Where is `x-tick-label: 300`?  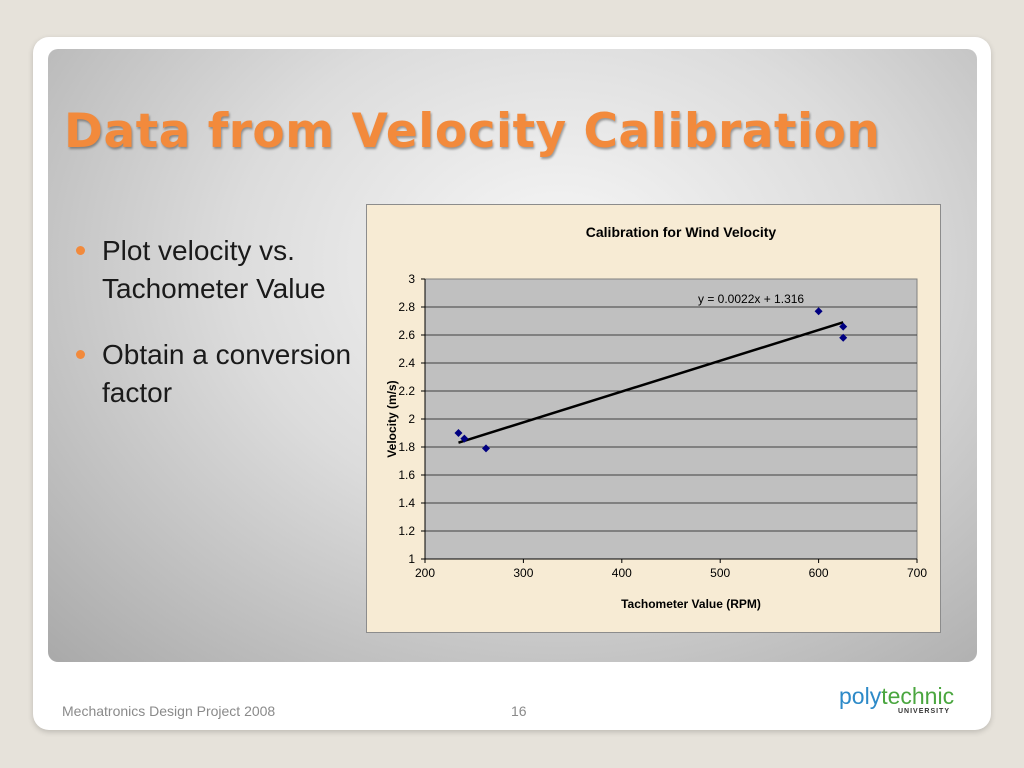
x-tick-label: 300 is located at coordinates (523, 573).